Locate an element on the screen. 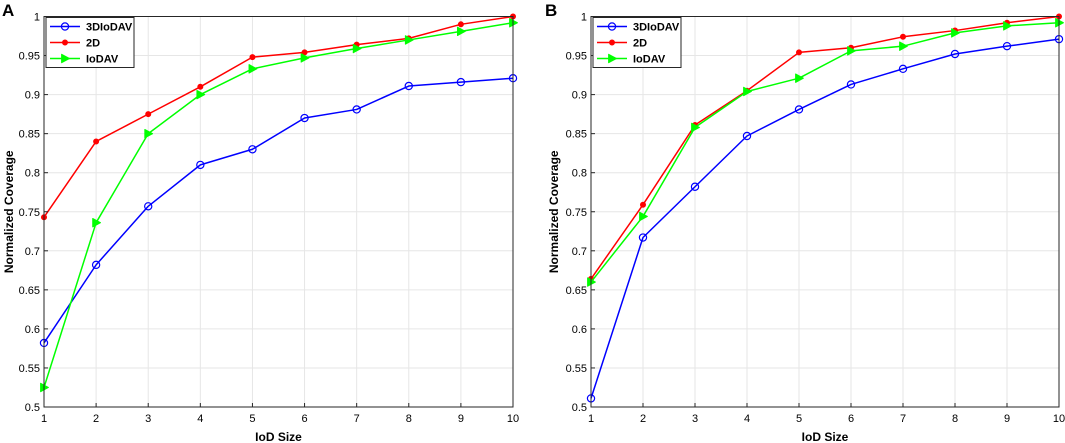  panel-b-letter: B is located at coordinates (551, 10).